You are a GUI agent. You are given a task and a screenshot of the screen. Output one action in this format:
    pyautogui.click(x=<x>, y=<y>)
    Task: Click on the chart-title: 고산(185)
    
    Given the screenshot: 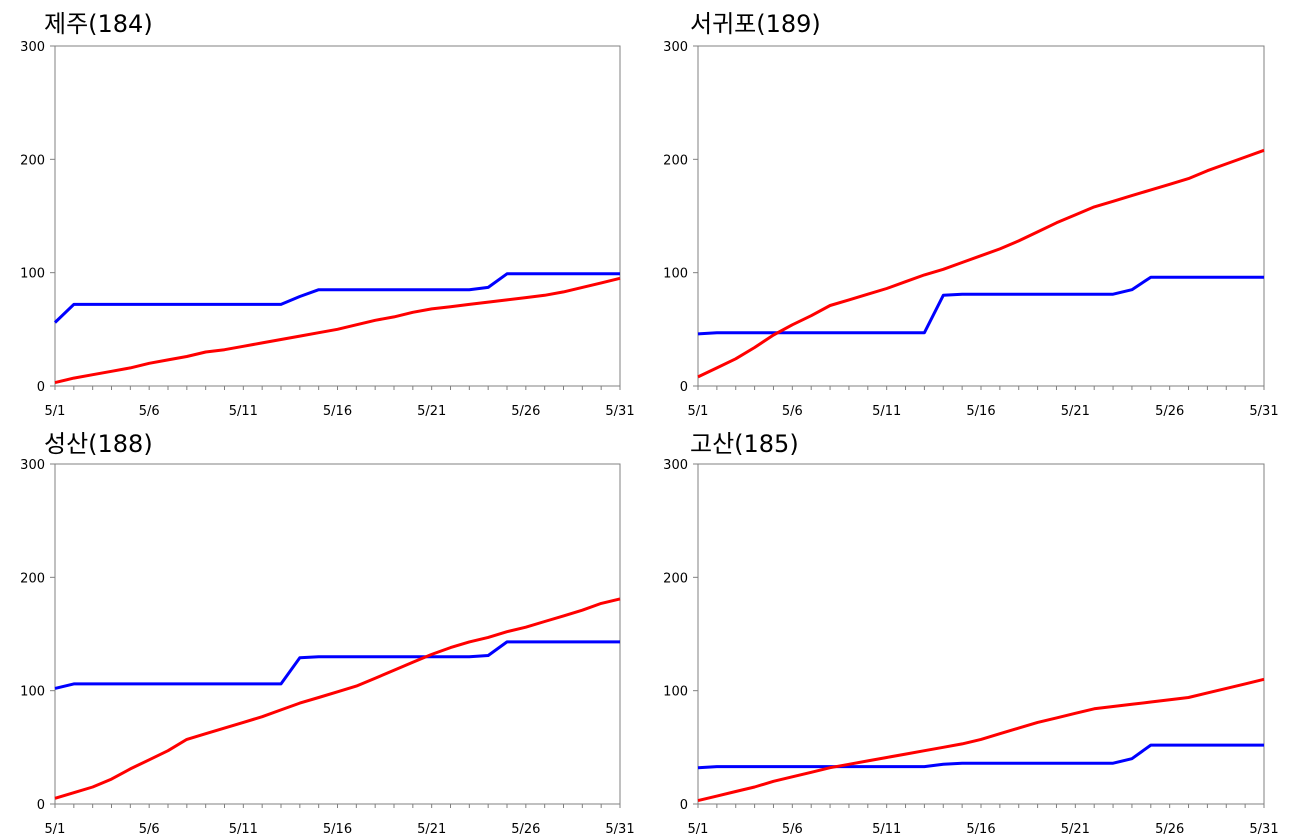 What is the action you would take?
    pyautogui.click(x=744, y=444)
    